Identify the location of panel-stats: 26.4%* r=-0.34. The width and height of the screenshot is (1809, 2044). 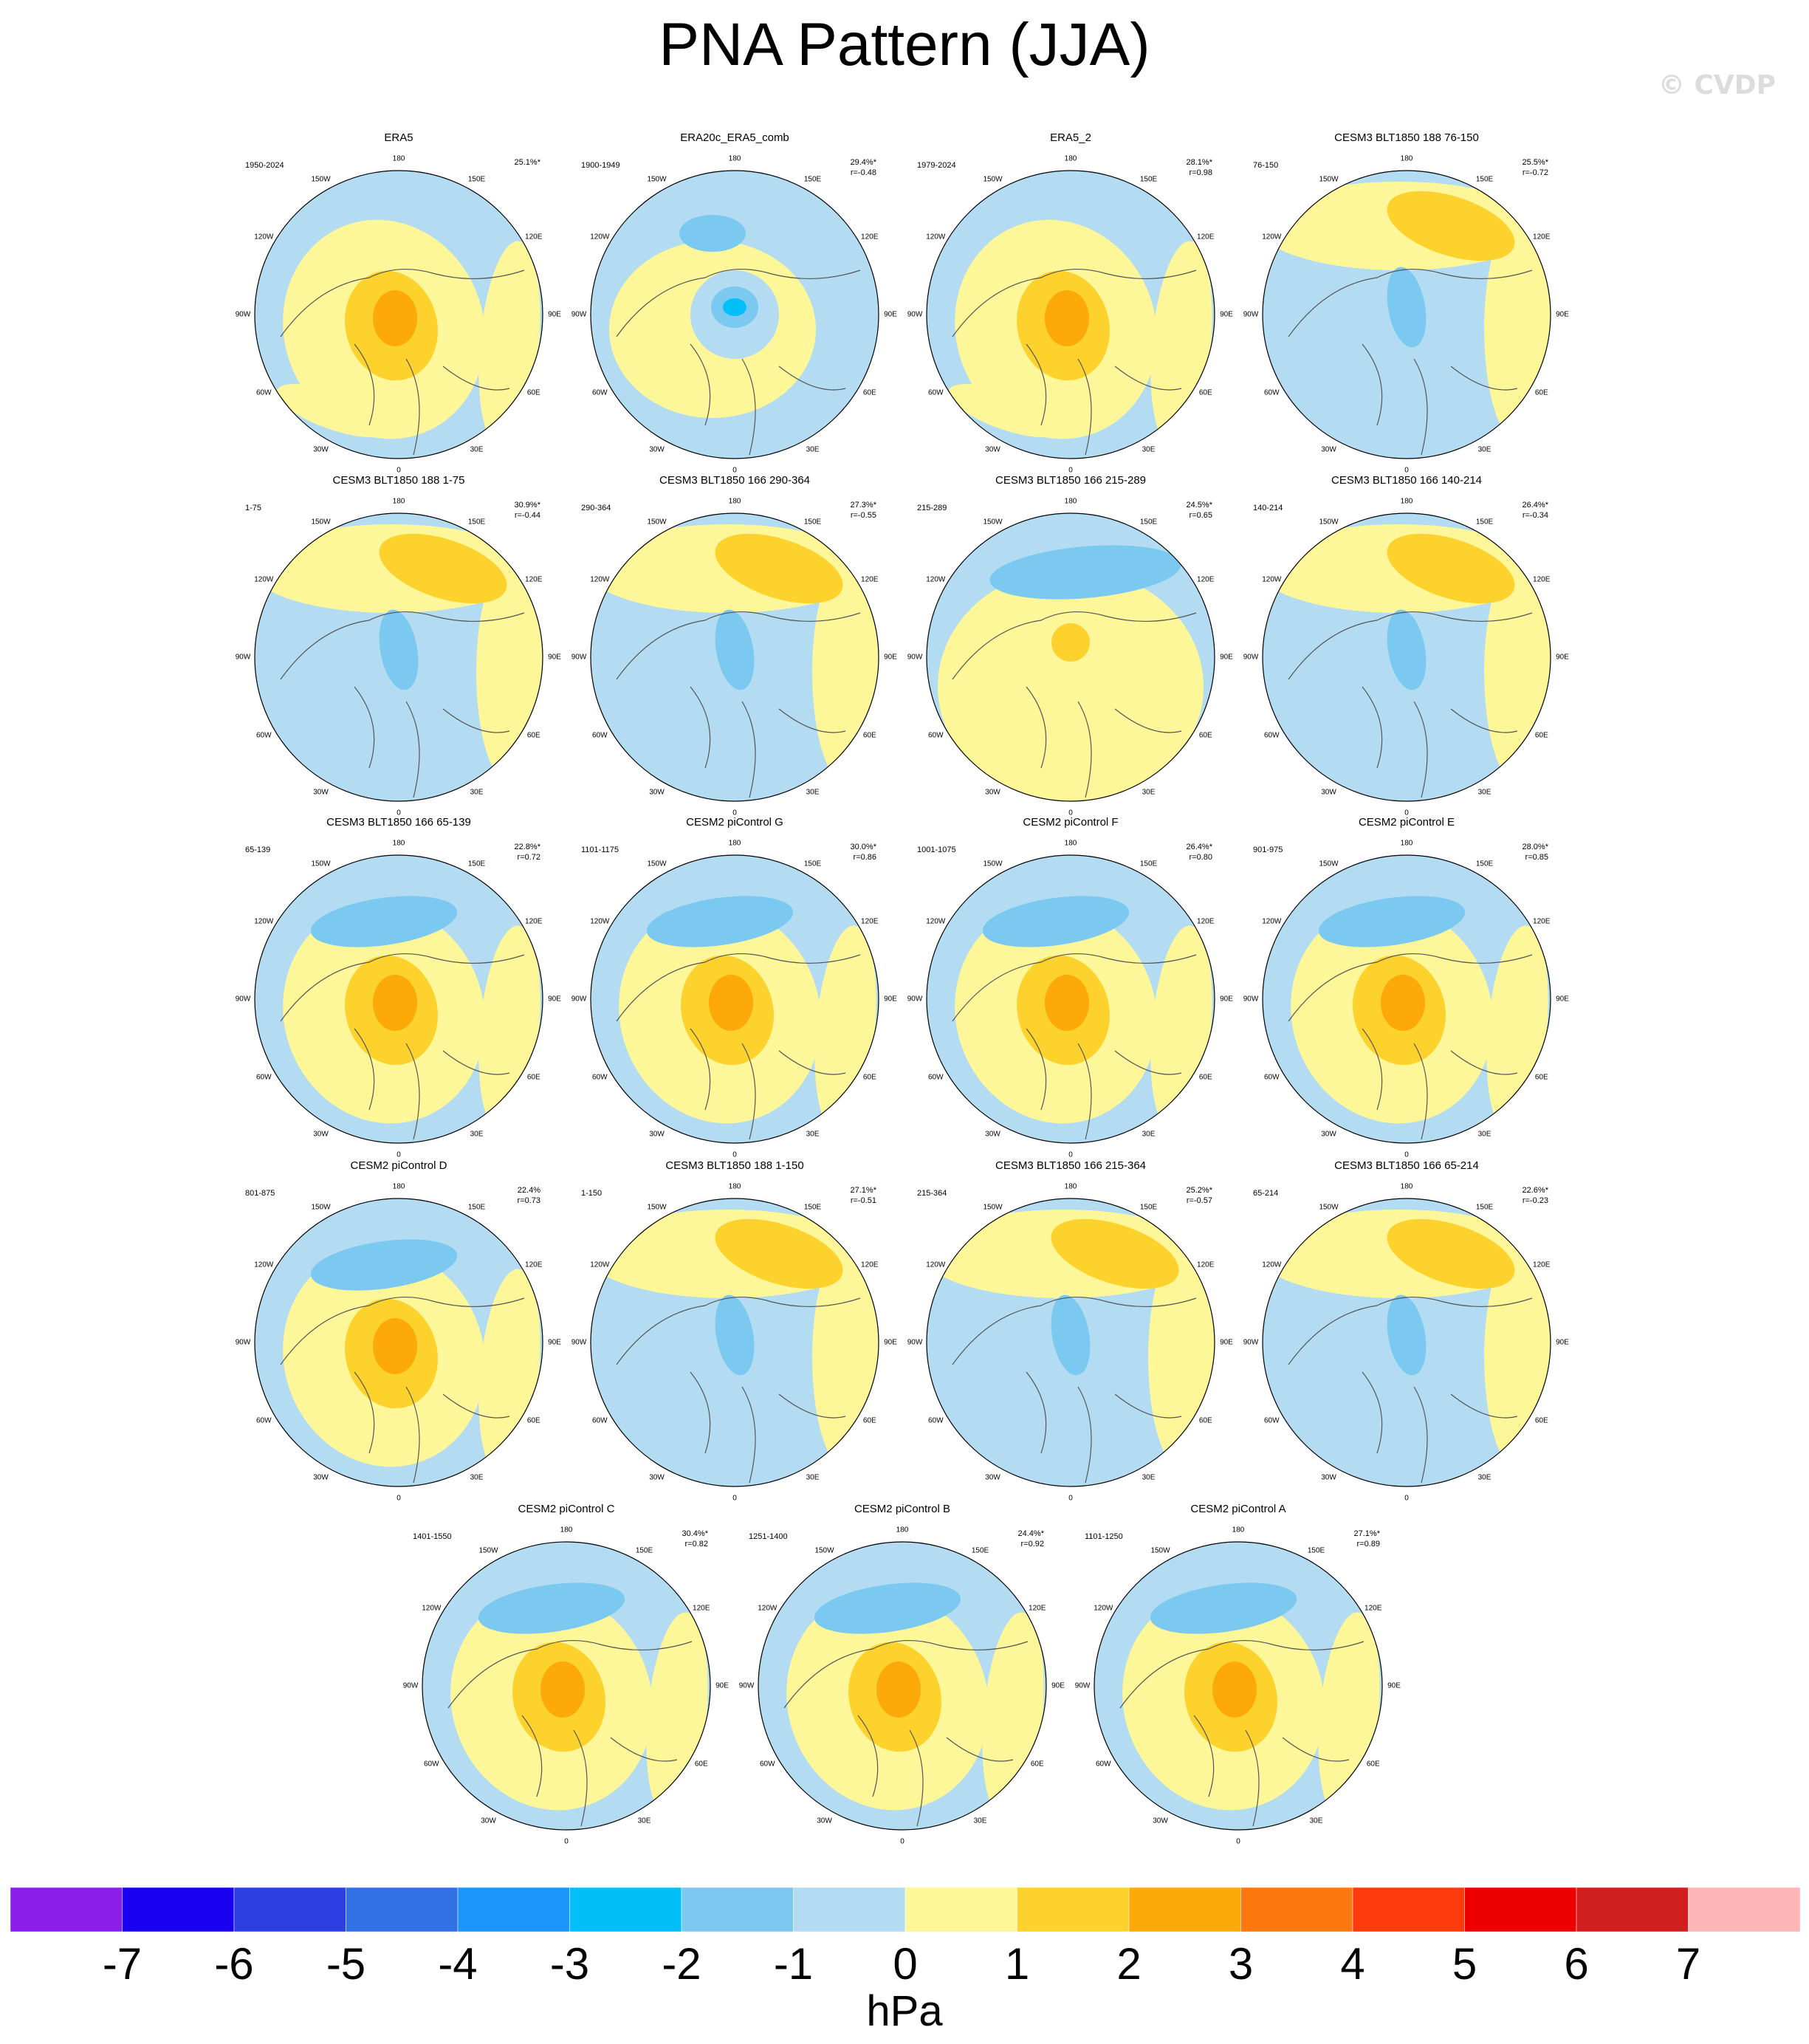
(1535, 510).